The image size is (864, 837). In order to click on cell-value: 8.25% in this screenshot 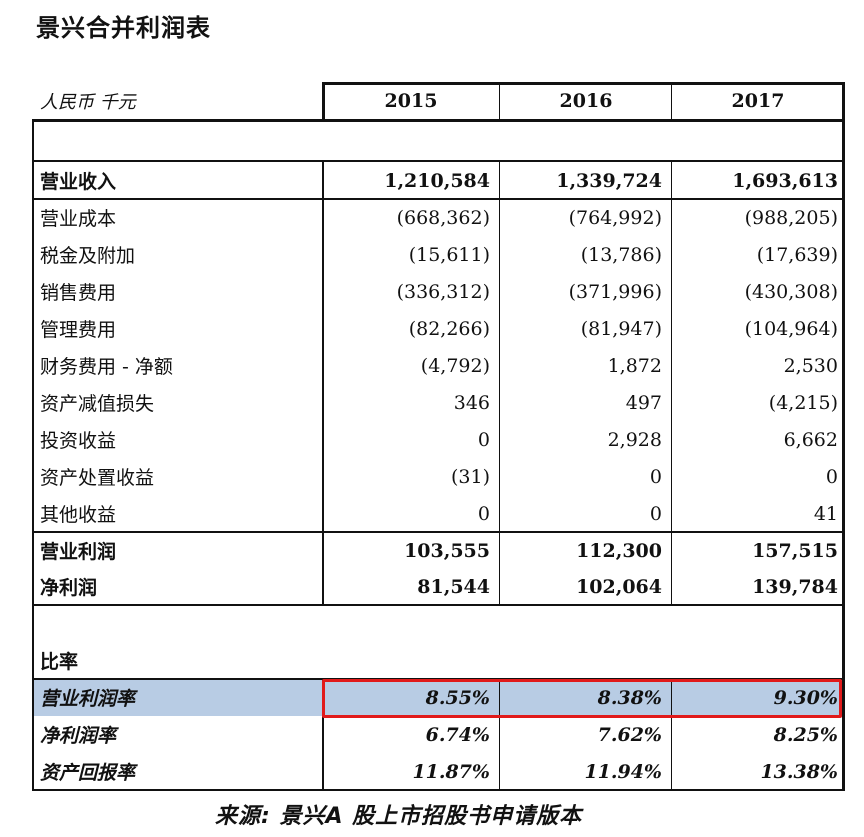, I will do `click(805, 734)`.